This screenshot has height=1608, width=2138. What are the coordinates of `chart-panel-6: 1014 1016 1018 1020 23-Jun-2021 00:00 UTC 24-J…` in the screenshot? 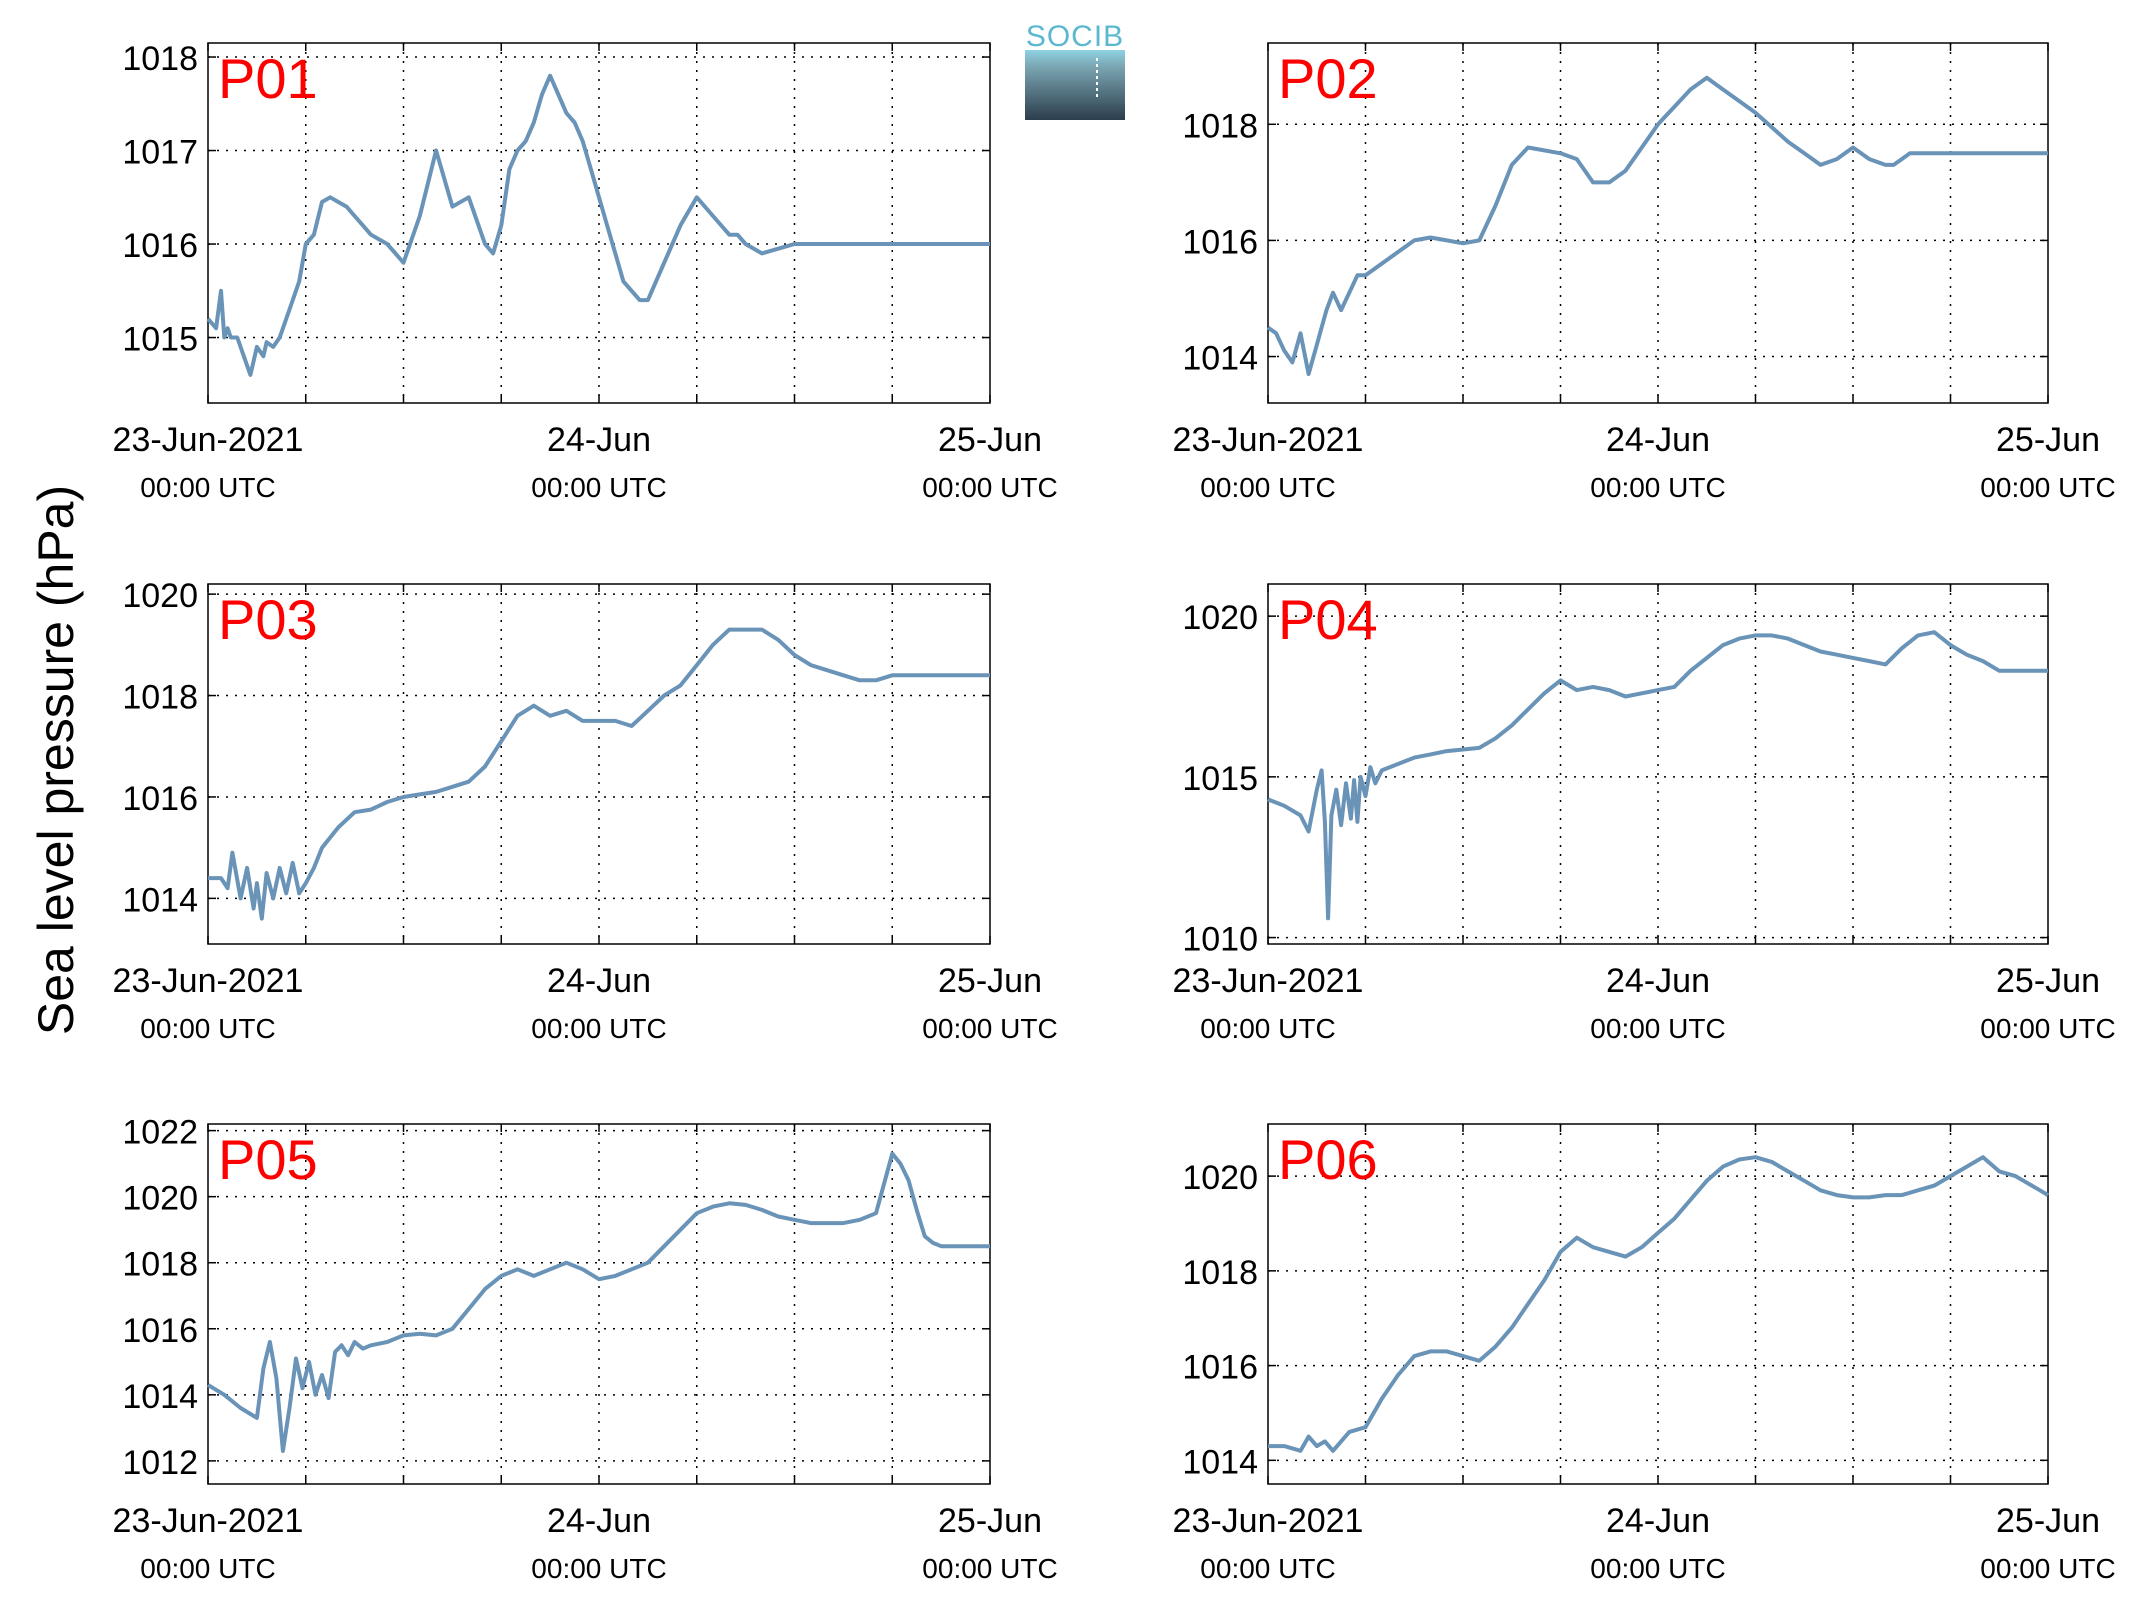 It's located at (1644, 1353).